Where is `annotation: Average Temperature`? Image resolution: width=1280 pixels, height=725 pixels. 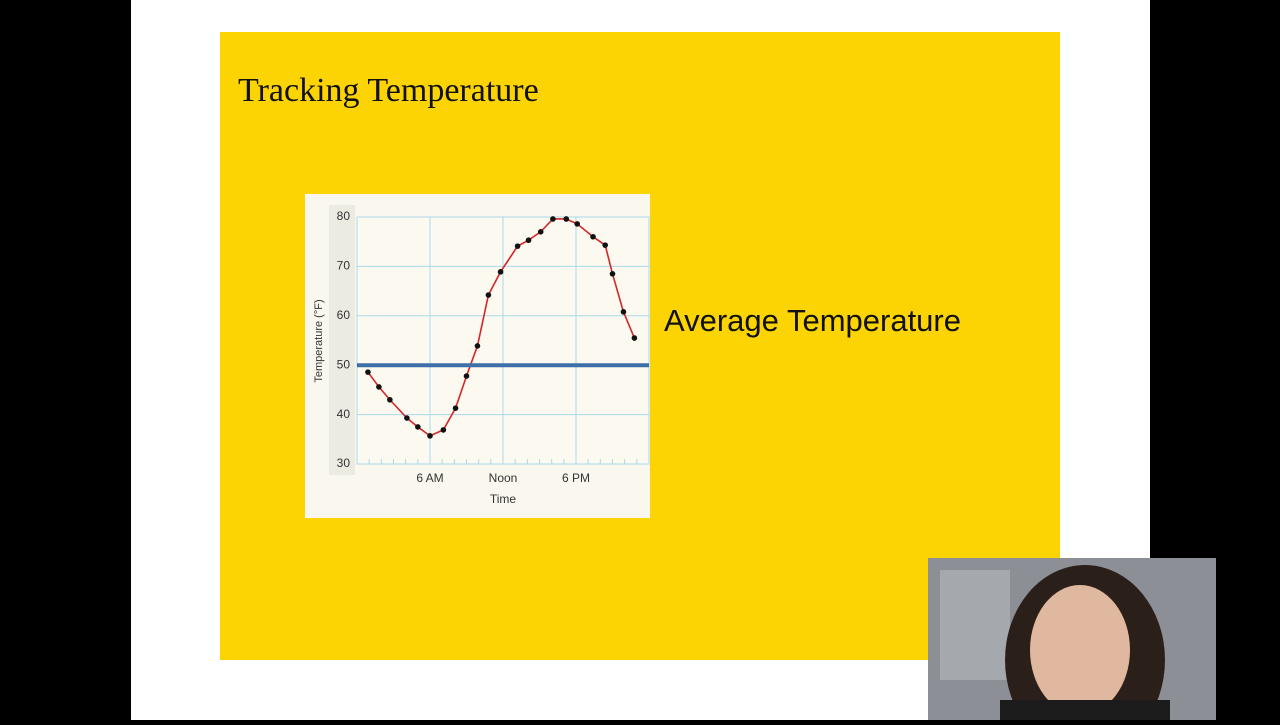 annotation: Average Temperature is located at coordinates (812, 320).